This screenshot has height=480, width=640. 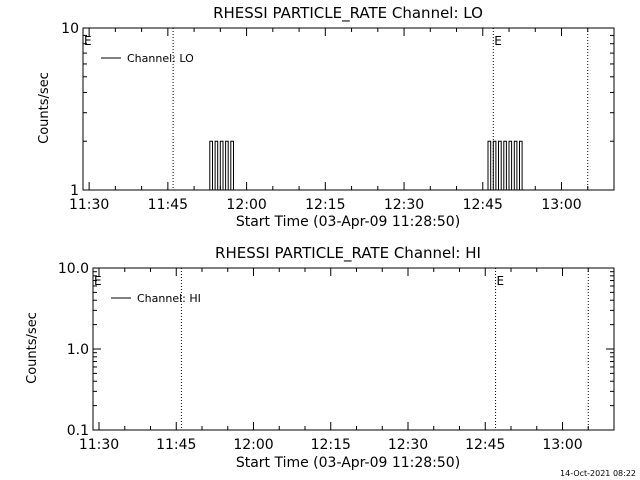 What do you see at coordinates (160, 58) in the screenshot?
I see `legend-label: Channel: LO` at bounding box center [160, 58].